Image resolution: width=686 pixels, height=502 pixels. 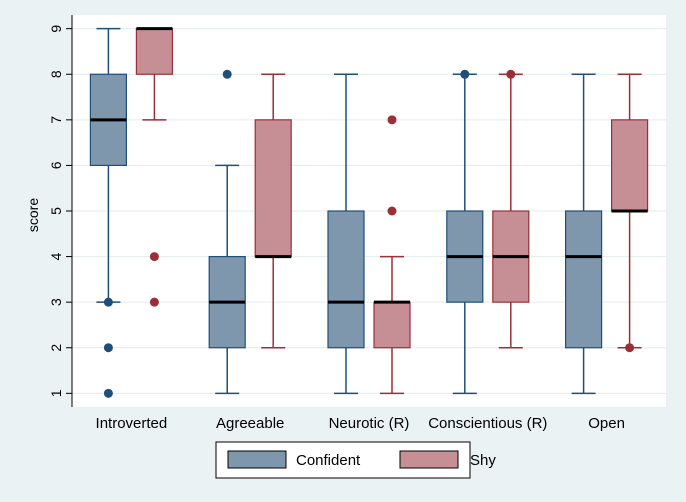 I want to click on y-axis-title: score, so click(x=33, y=215).